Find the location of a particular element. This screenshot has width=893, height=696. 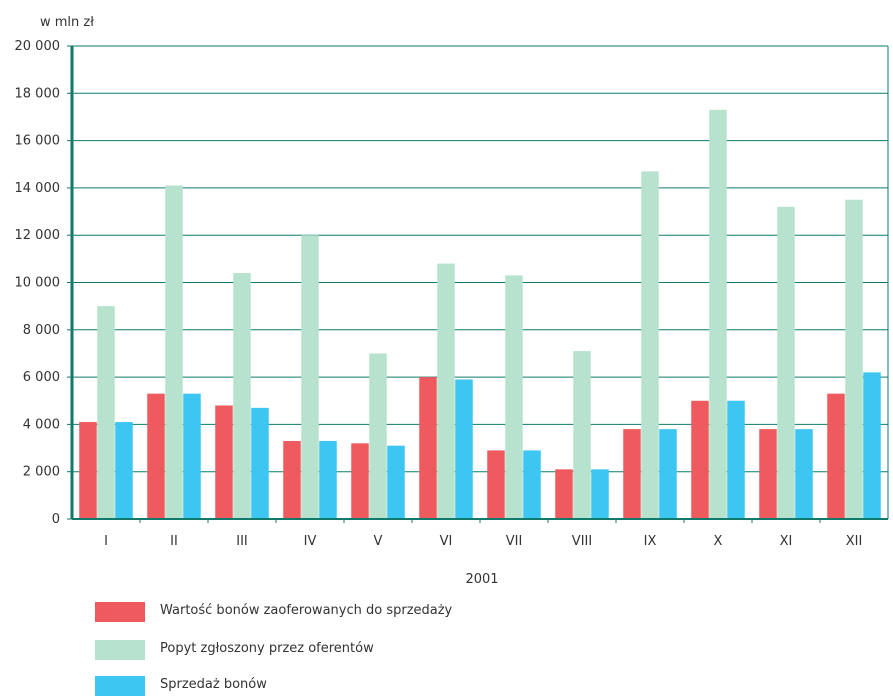

x-tick-label: I is located at coordinates (106, 541).